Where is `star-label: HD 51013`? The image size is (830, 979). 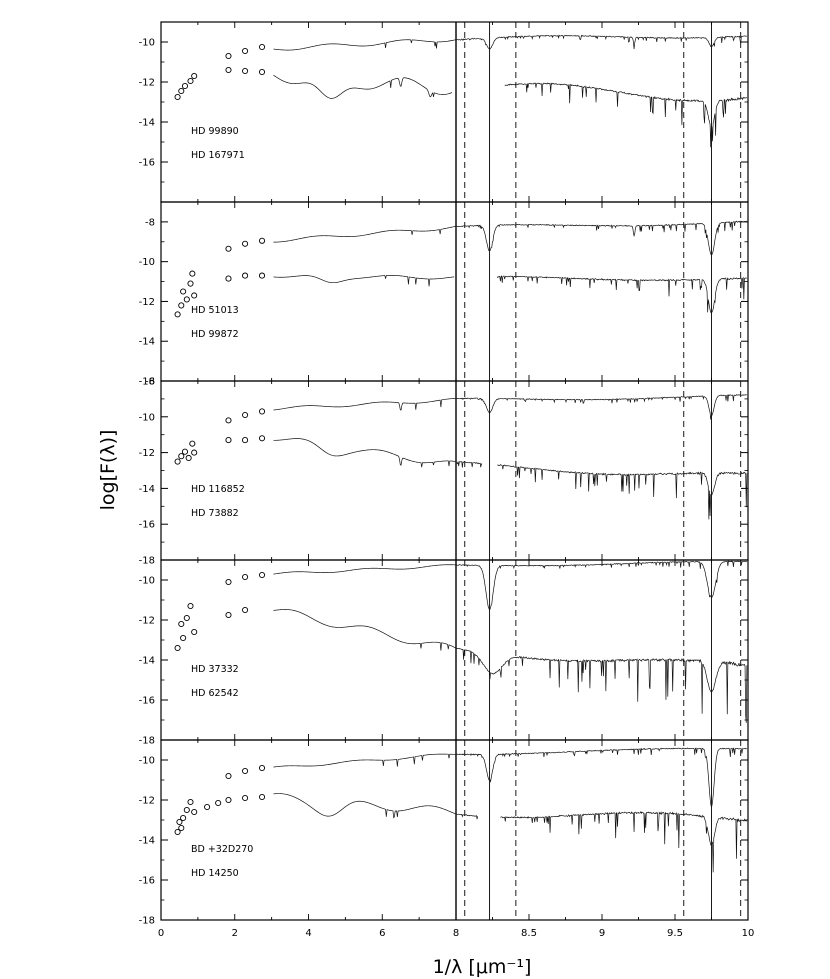 star-label: HD 51013 is located at coordinates (215, 310).